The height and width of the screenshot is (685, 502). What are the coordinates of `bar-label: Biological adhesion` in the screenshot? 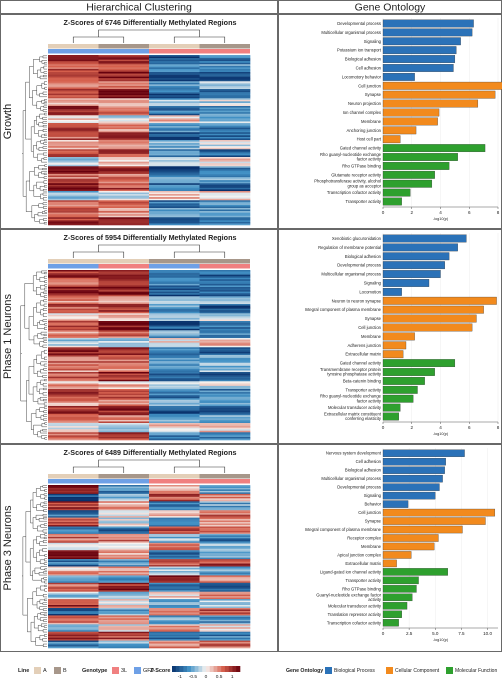 It's located at (363, 470).